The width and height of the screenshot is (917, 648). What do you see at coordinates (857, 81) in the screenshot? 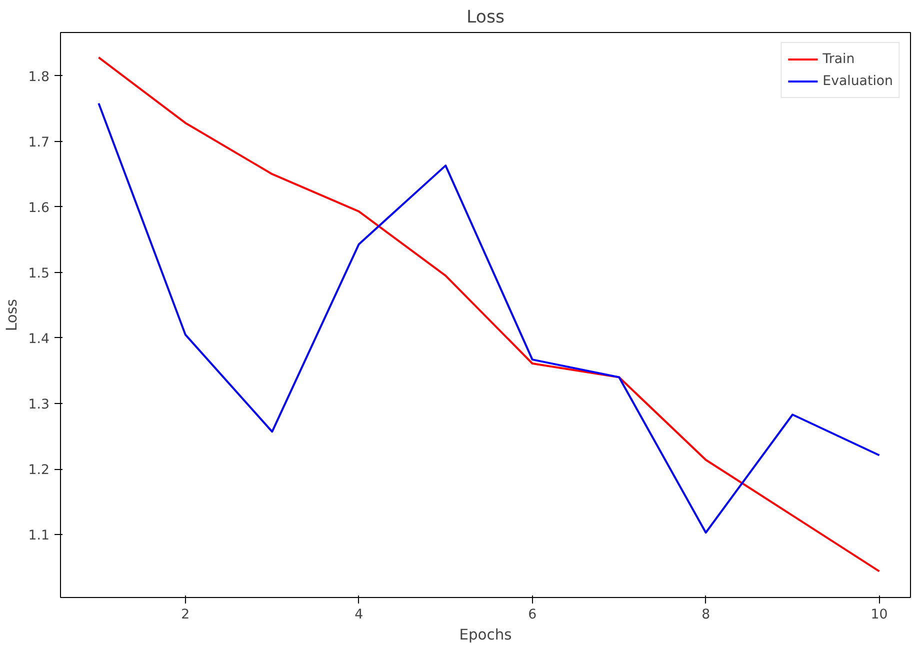
I see `legend-label: Evaluation` at bounding box center [857, 81].